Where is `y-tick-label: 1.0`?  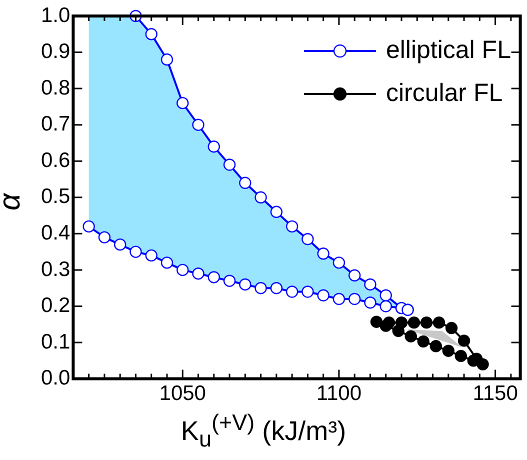
y-tick-label: 1.0 is located at coordinates (55, 15).